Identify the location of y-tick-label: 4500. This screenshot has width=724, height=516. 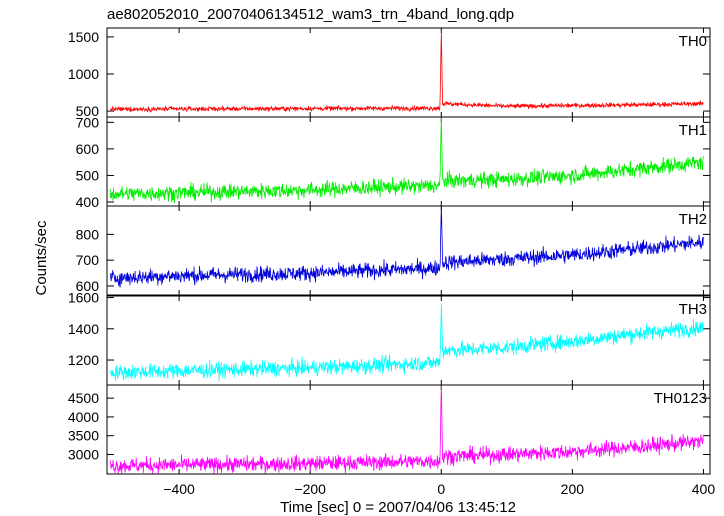
(83, 398).